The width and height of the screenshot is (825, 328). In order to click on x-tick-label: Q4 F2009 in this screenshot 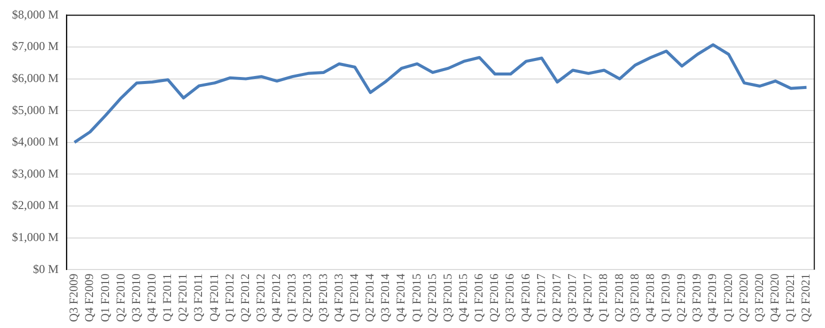, I will do `click(89, 298)`.